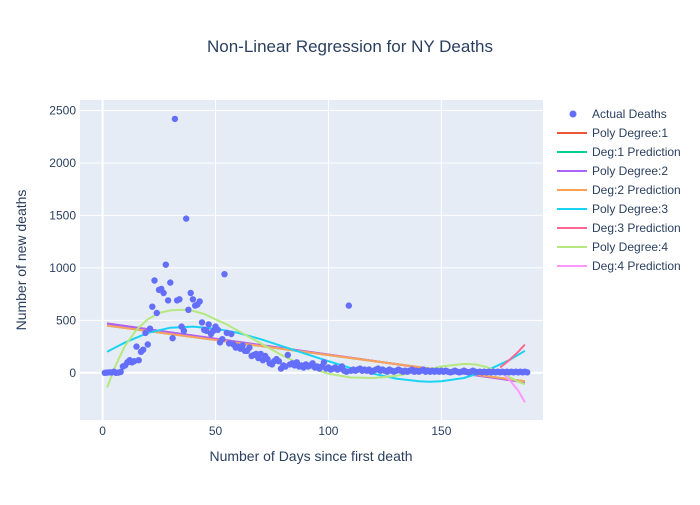  What do you see at coordinates (629, 114) in the screenshot?
I see `legend-label: Actual Deaths` at bounding box center [629, 114].